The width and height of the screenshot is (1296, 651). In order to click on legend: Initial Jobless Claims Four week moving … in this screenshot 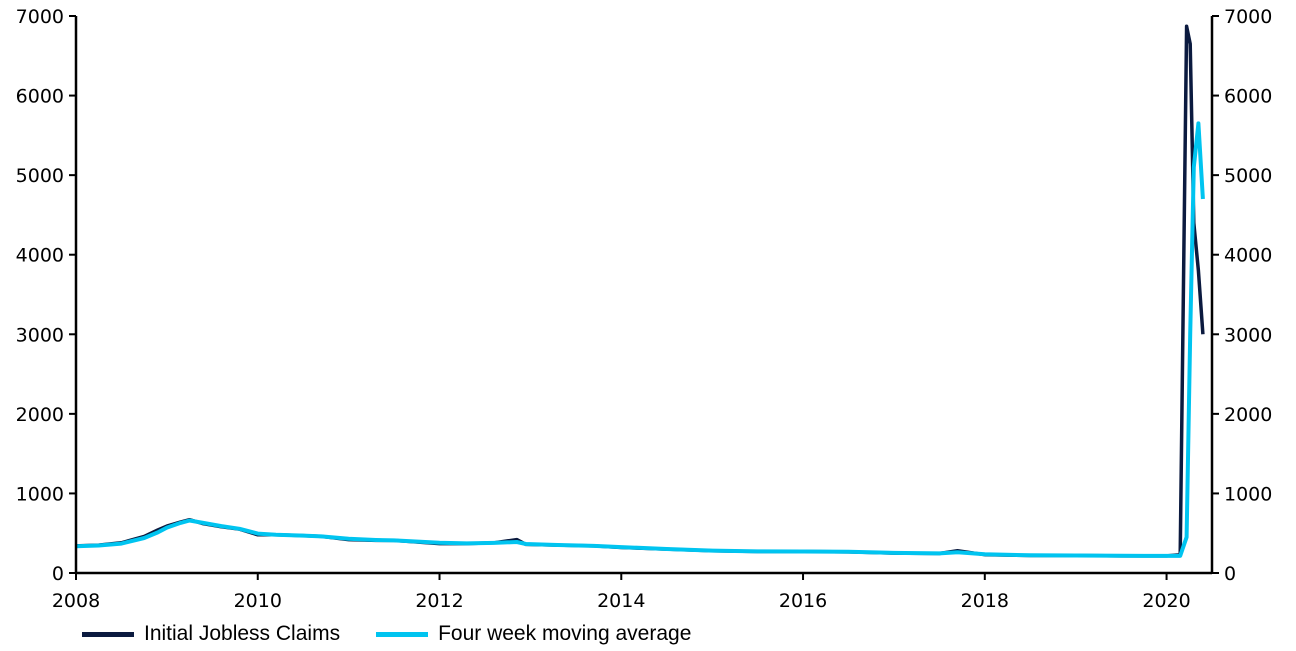, I will do `click(404, 634)`.